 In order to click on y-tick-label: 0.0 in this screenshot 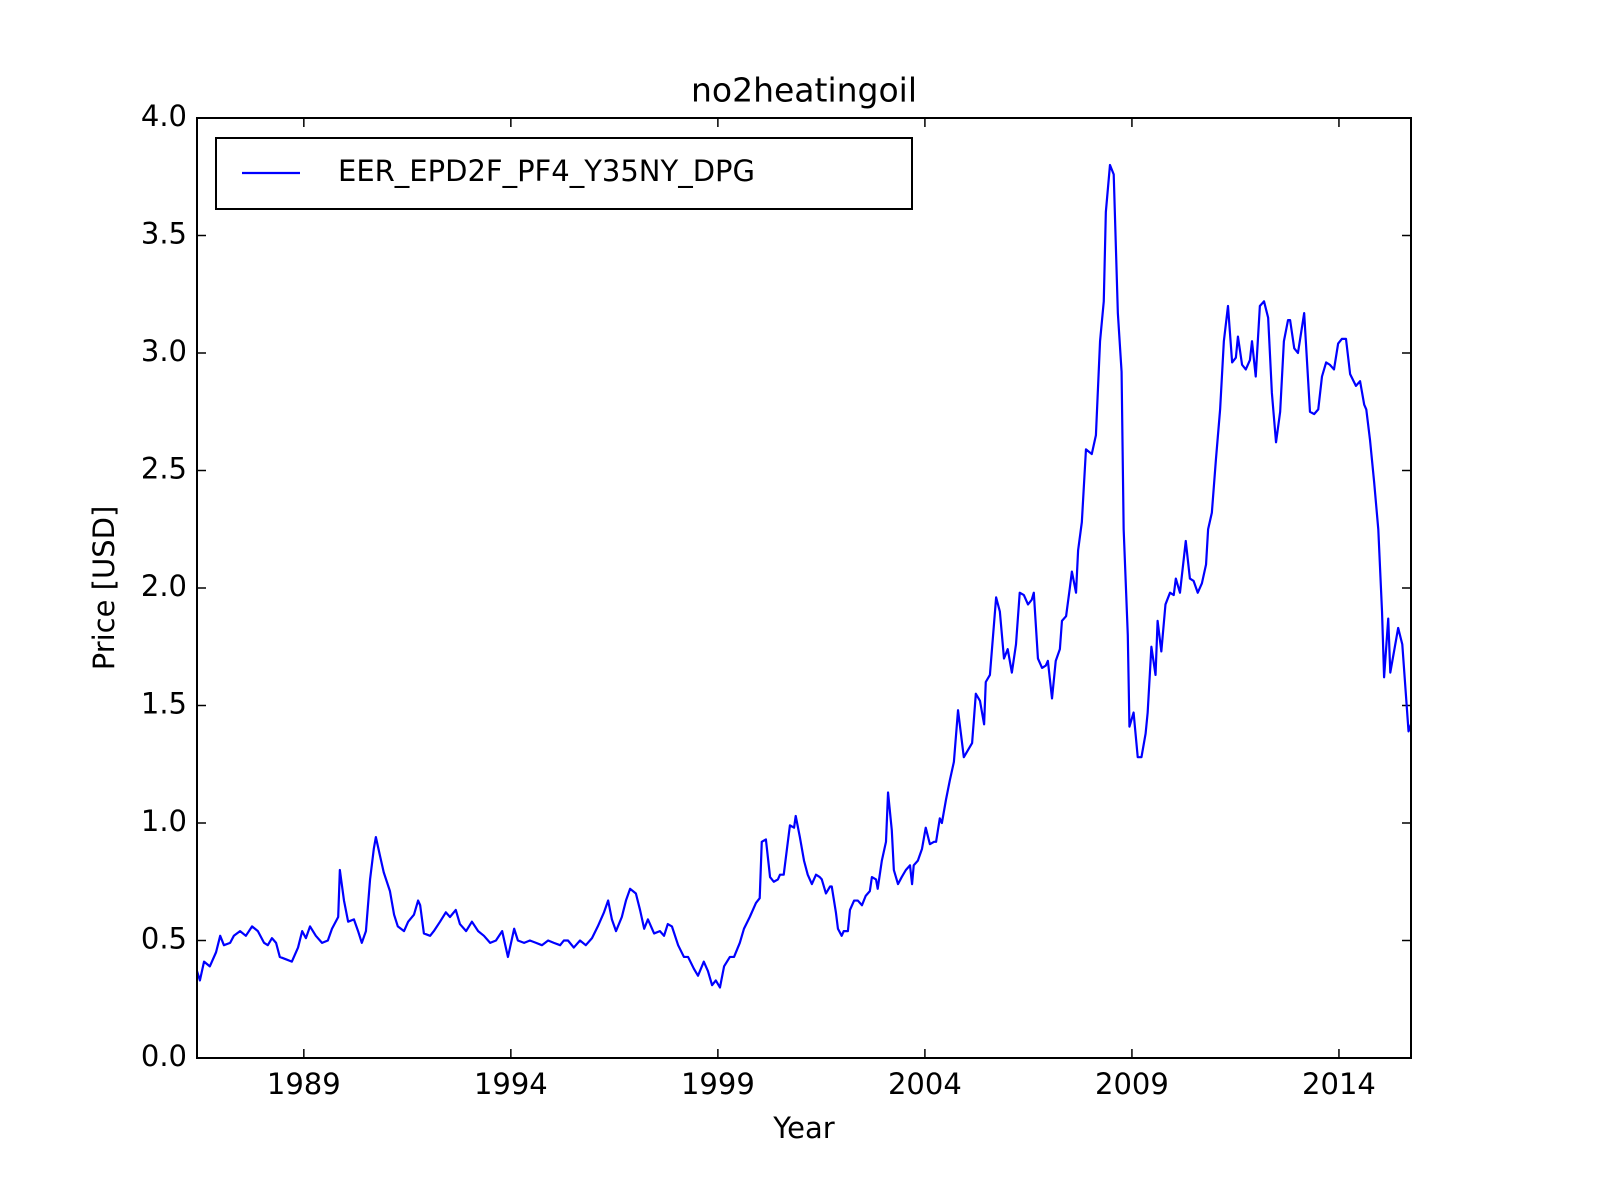, I will do `click(164, 1056)`.